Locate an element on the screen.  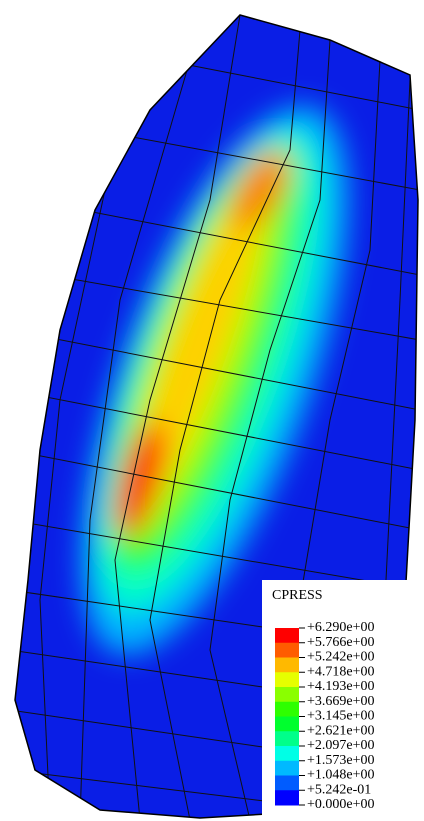
legend-label: +3.669e+00 is located at coordinates (341, 701).